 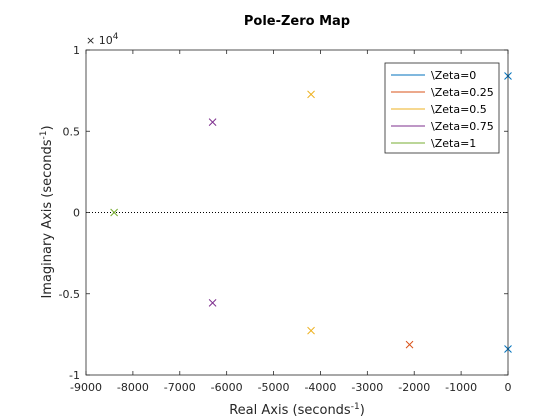 I want to click on x-tick-label: -5000, so click(x=274, y=387).